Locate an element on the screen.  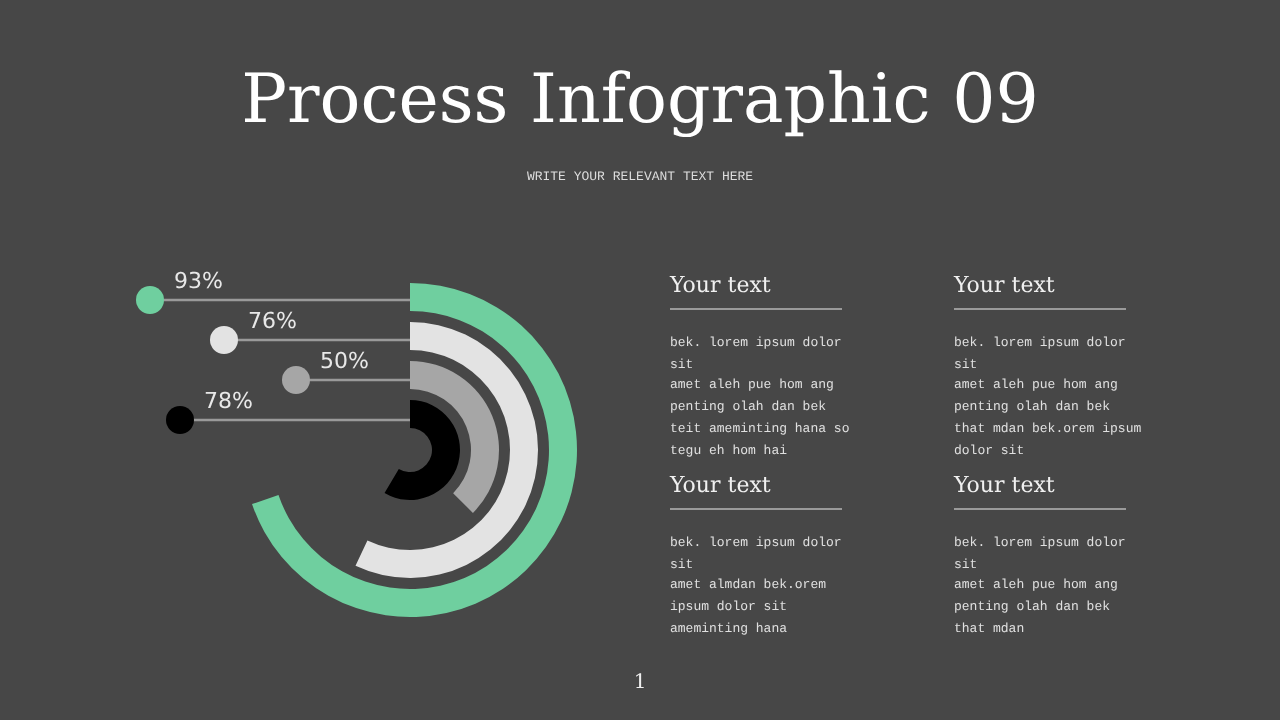
data-label: 76% is located at coordinates (272, 321).